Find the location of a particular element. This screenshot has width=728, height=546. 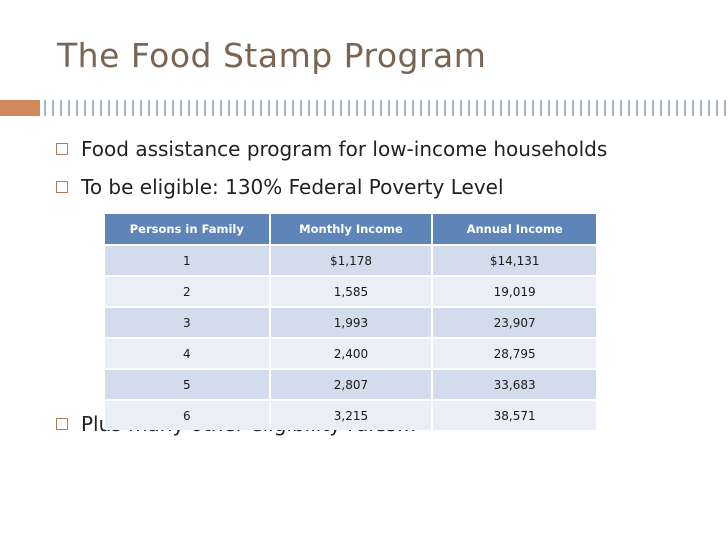

table-cell: 23,907 is located at coordinates (514, 322).